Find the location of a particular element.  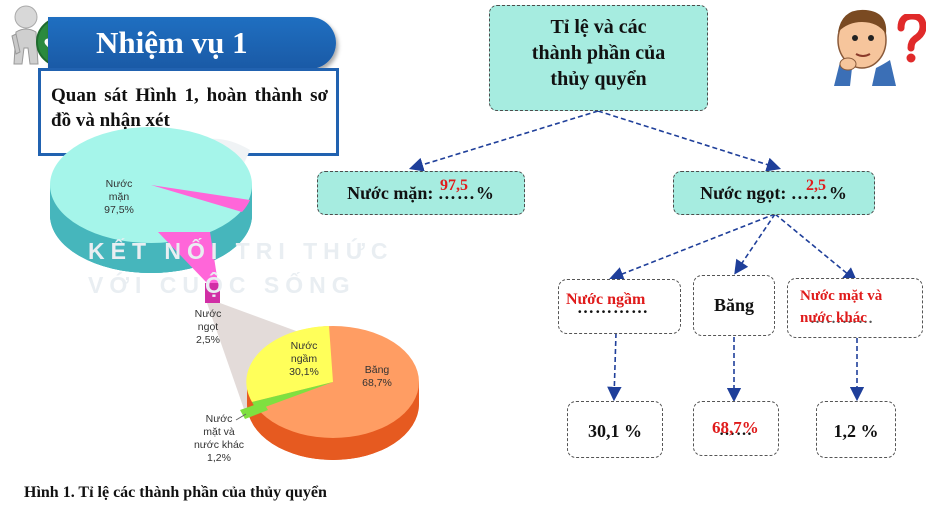

fresh-water-pie-label: Nước ngọt 2,5% is located at coordinates (208, 327).